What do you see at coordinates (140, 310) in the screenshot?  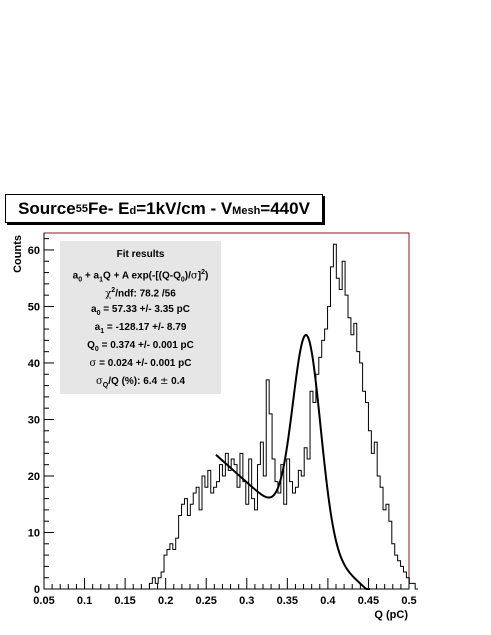 I see `fit-a0: a0 = 57.33 +/- 3.35 pC` at bounding box center [140, 310].